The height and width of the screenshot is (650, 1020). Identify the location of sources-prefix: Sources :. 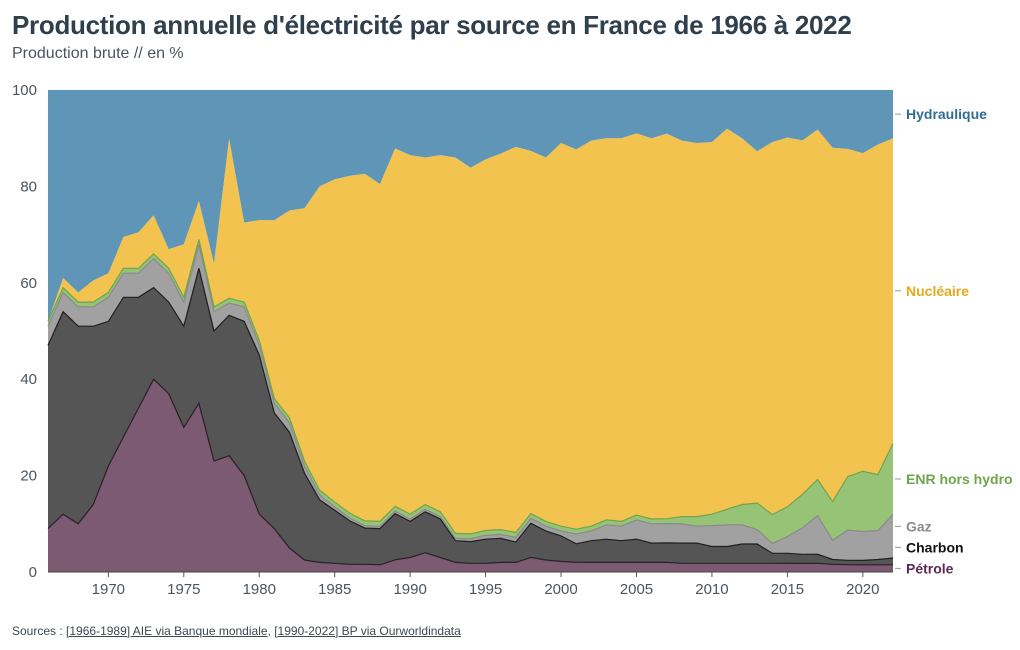
(37, 631).